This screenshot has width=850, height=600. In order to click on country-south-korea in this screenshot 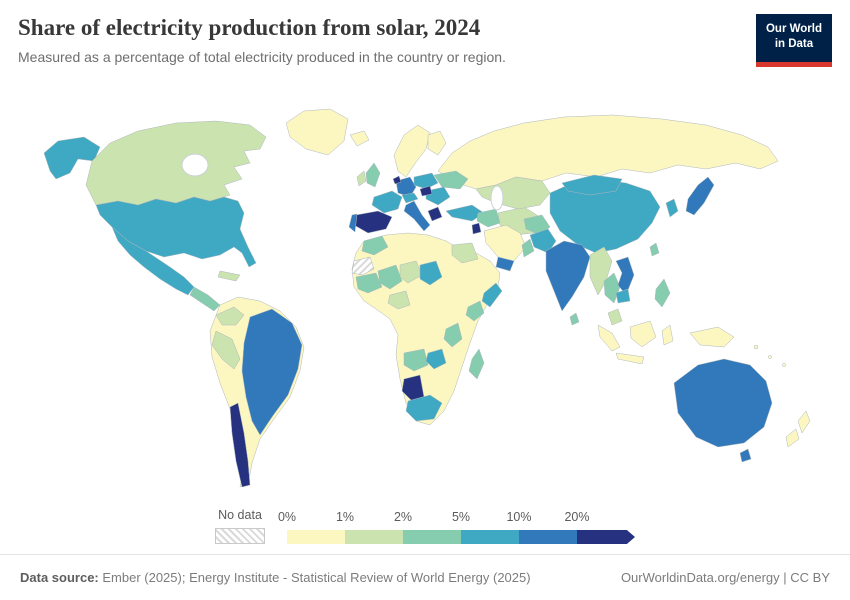, I will do `click(672, 208)`.